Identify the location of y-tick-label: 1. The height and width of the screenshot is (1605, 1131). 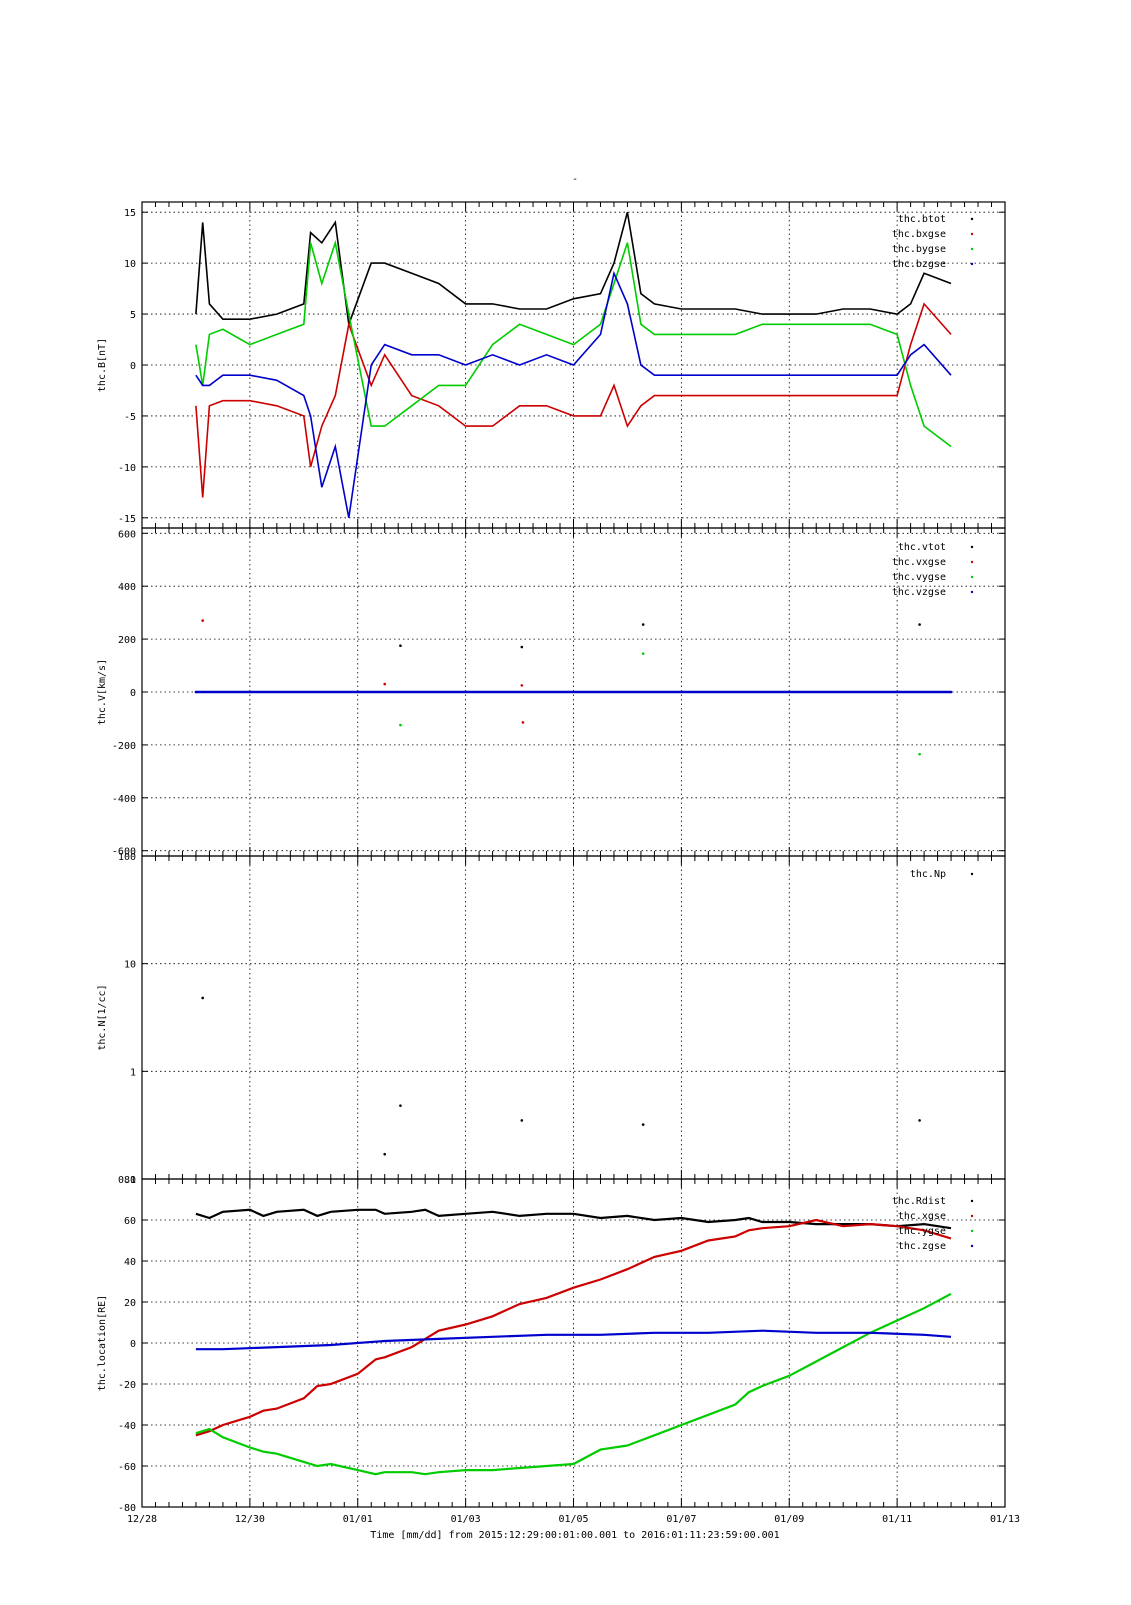
(133, 1072).